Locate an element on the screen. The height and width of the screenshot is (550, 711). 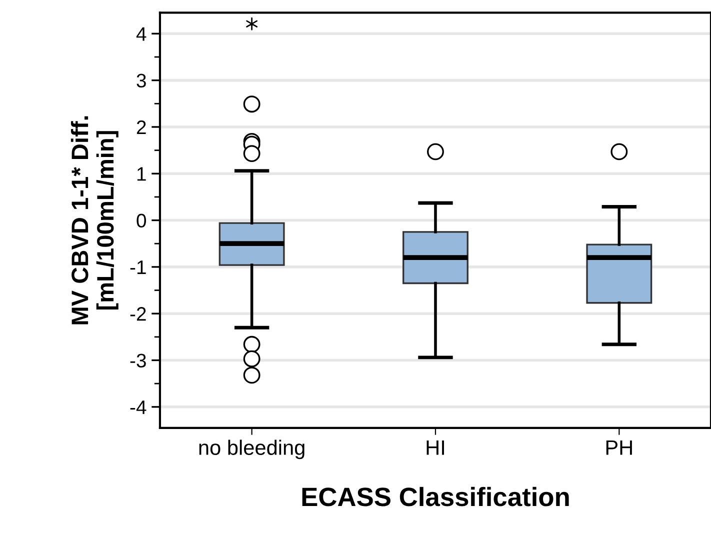
x-tick-label: HI is located at coordinates (435, 447).